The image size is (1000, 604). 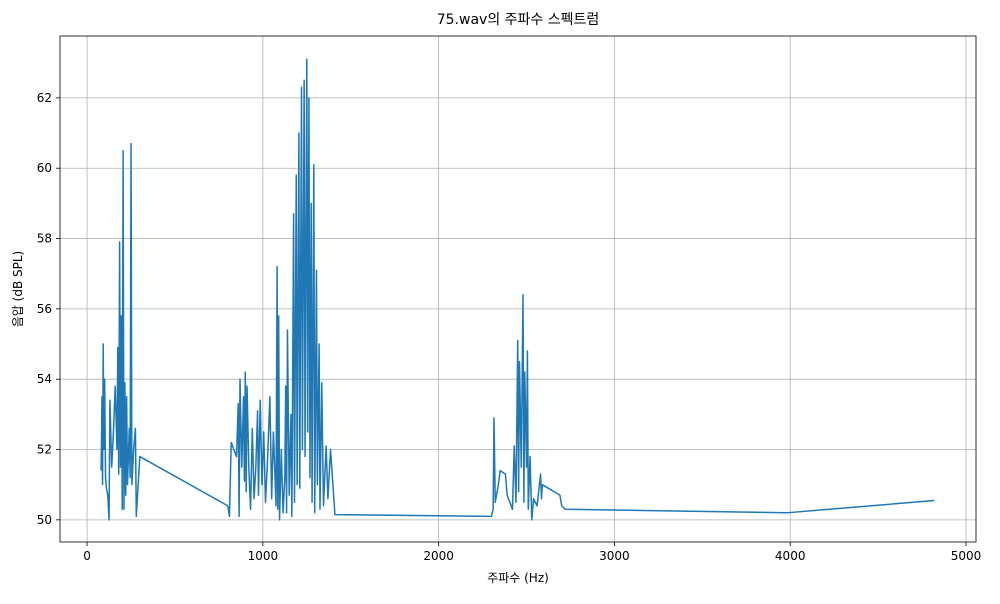 What do you see at coordinates (966, 556) in the screenshot?
I see `x-tick-label: 5000` at bounding box center [966, 556].